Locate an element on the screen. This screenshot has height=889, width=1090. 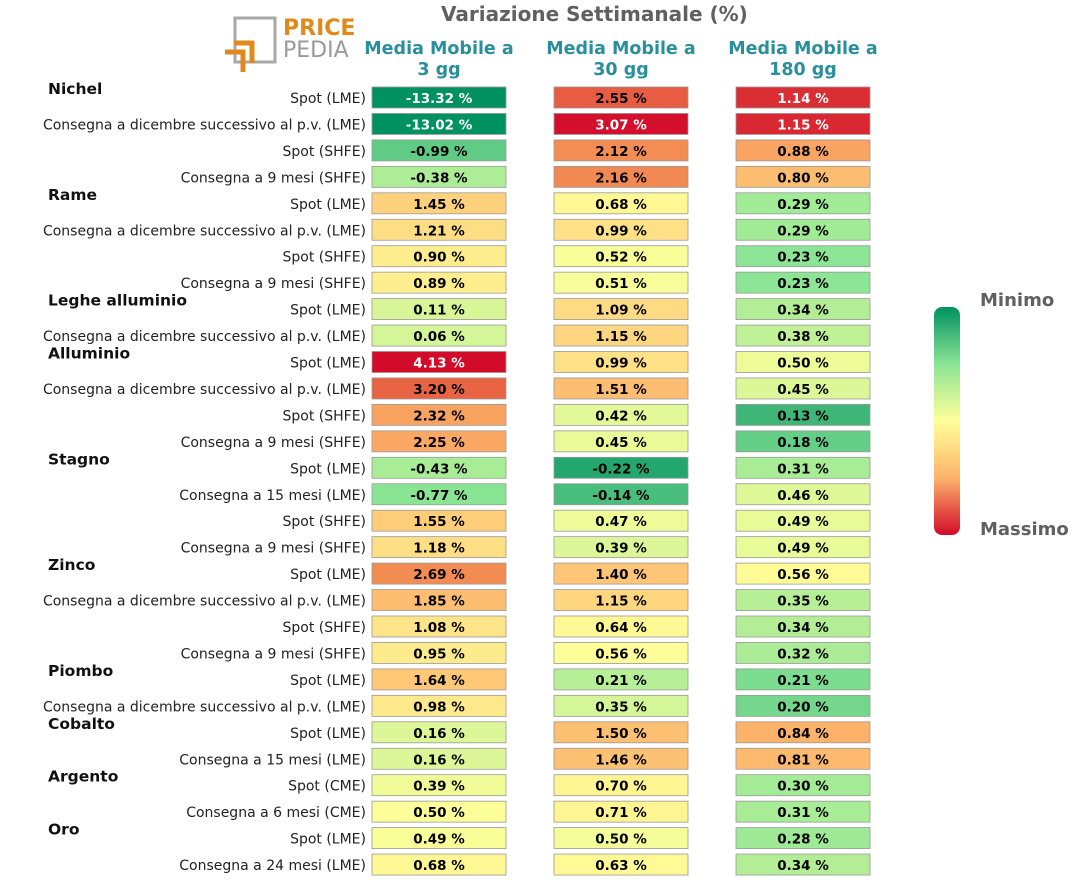
cell-value: 0.18 % is located at coordinates (803, 443).